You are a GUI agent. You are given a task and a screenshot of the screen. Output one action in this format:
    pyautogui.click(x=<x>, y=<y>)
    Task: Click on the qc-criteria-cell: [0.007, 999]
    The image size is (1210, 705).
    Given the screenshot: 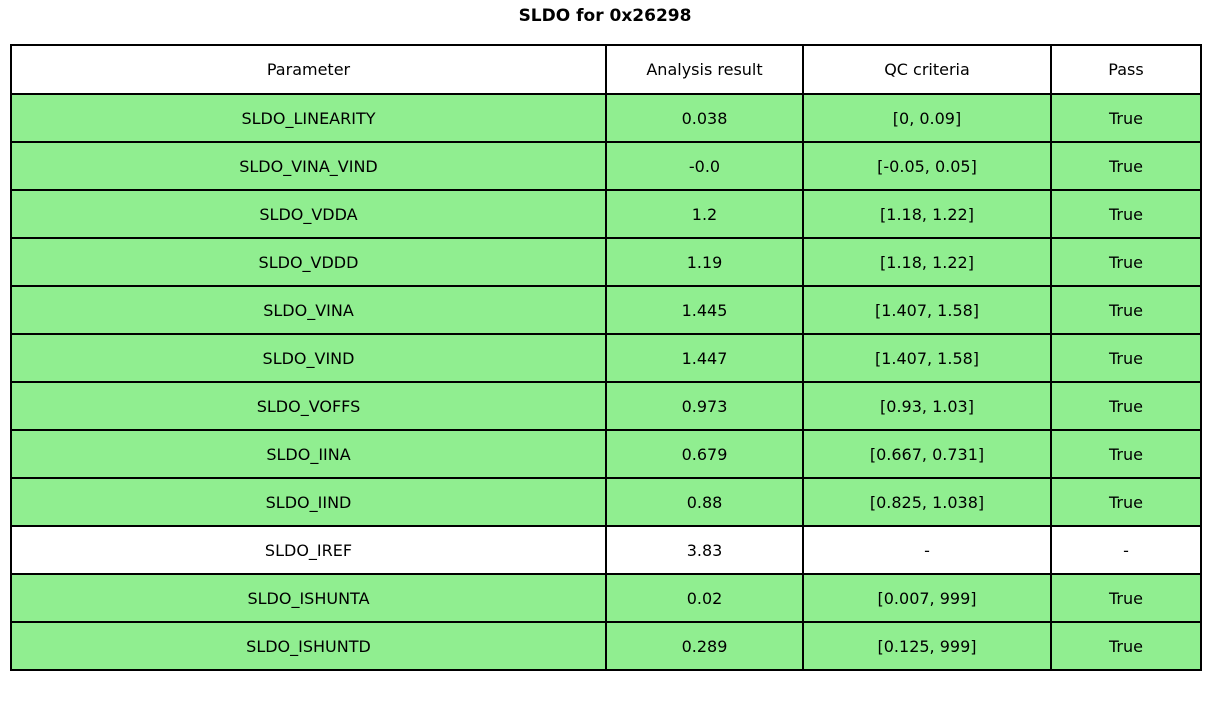 What is the action you would take?
    pyautogui.click(x=927, y=598)
    